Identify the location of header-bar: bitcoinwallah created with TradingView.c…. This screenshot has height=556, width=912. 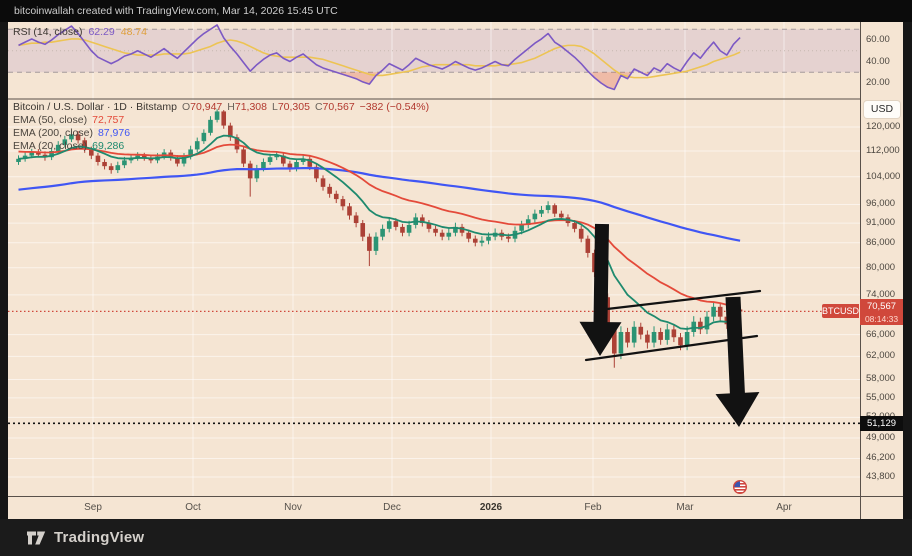
(456, 11).